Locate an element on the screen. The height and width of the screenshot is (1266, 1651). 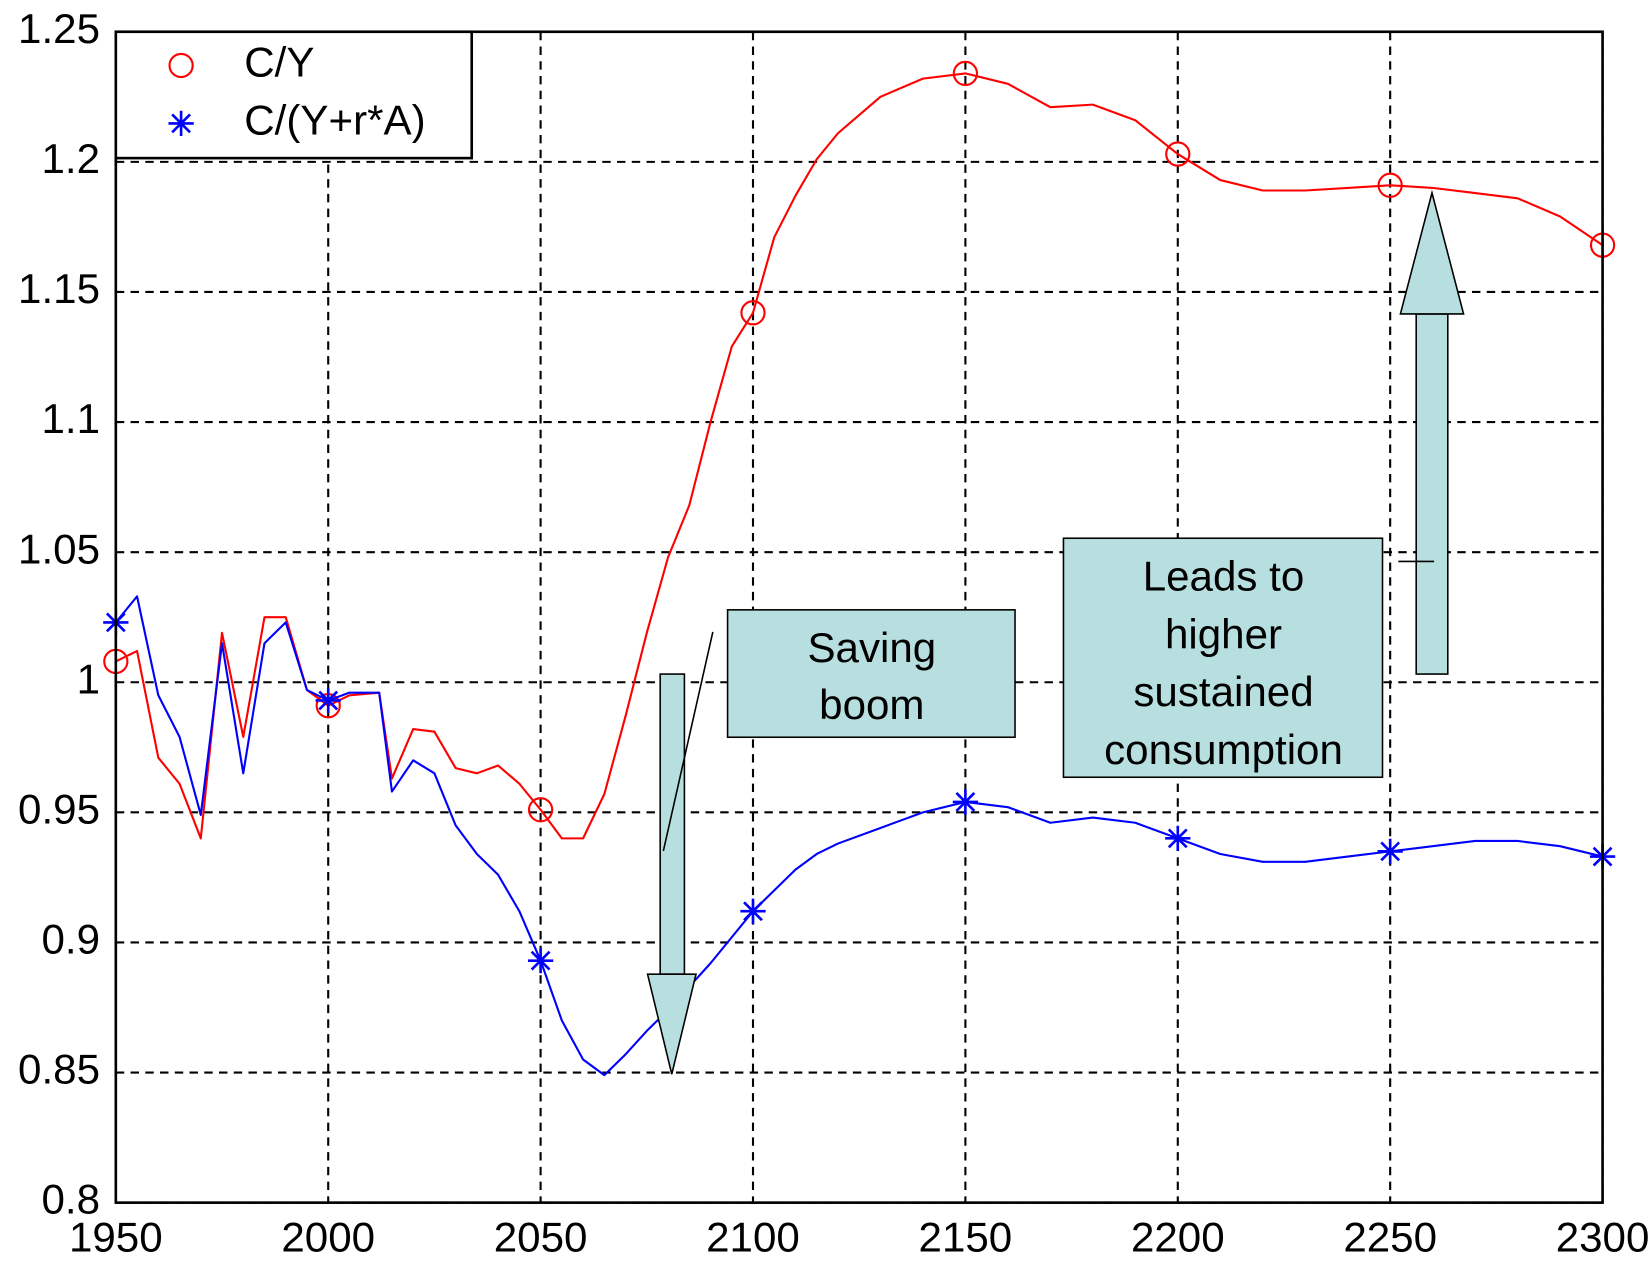
x-tick-label: 2100 is located at coordinates (753, 1237).